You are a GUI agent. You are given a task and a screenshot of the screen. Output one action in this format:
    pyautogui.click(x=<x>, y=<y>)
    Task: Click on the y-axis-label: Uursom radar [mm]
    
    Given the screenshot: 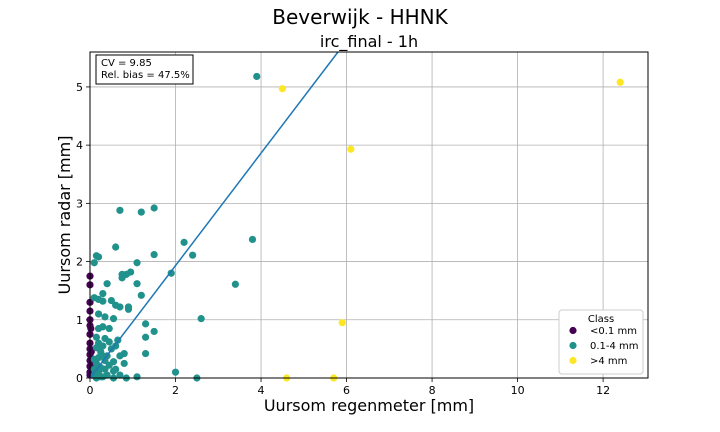 What is the action you would take?
    pyautogui.click(x=64, y=215)
    